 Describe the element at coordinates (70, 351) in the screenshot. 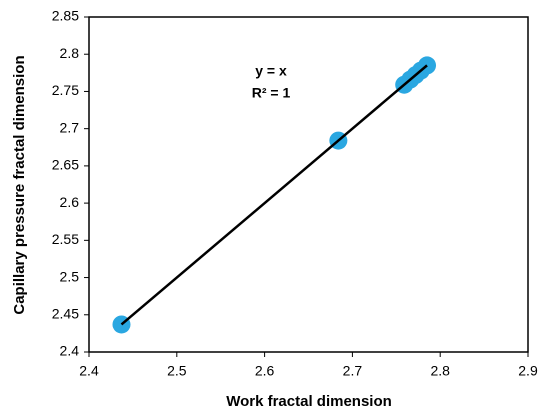

I see `y-tick-label: 2.4` at that location.